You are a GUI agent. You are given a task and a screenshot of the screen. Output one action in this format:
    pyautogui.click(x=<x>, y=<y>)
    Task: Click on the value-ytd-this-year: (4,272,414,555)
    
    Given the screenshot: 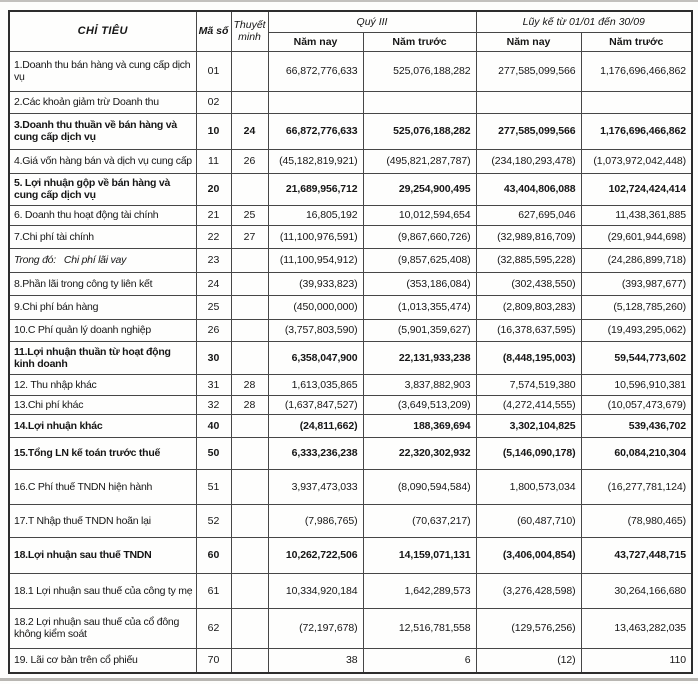 What is the action you would take?
    pyautogui.click(x=528, y=404)
    